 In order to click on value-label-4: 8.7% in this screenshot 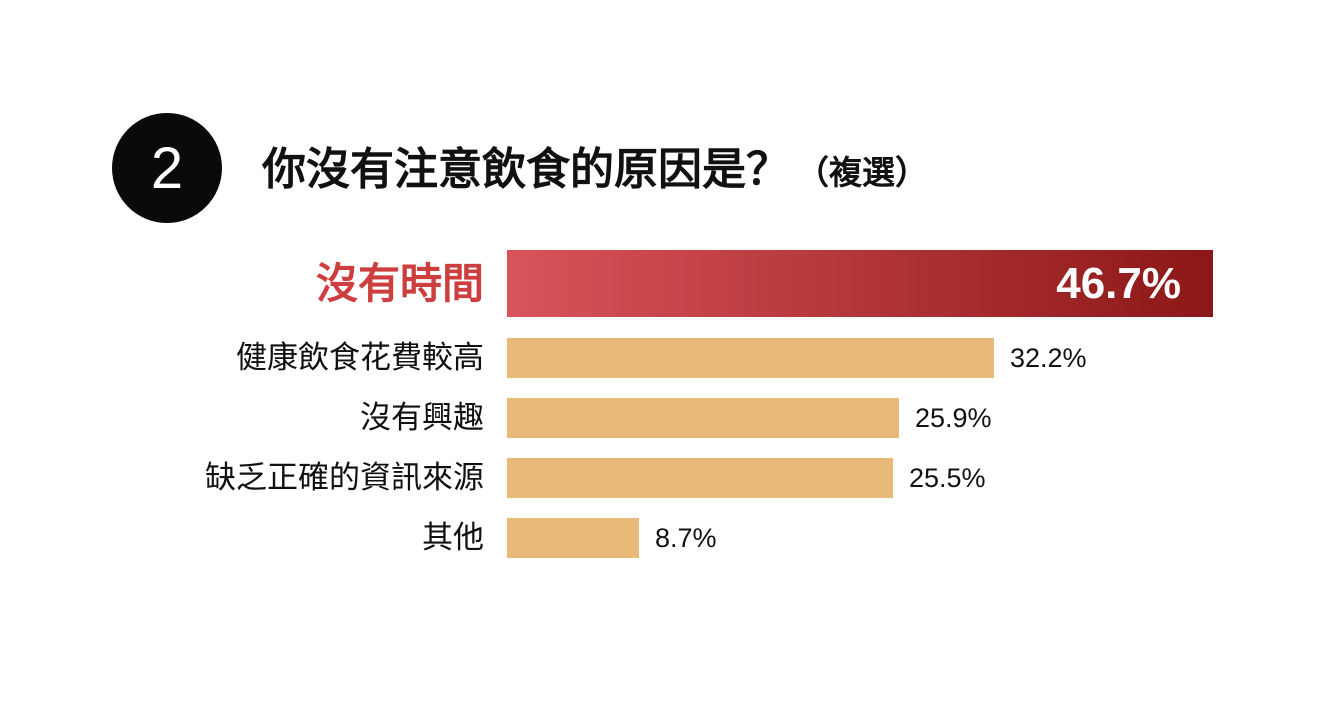, I will do `click(686, 538)`.